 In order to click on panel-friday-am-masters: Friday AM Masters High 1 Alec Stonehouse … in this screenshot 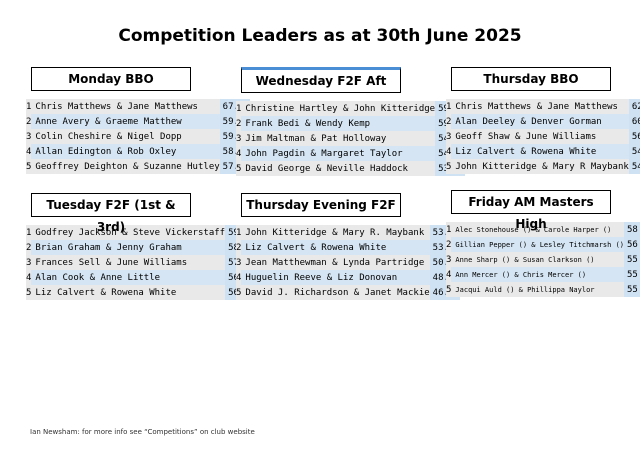, I will do `click(543, 243)`.